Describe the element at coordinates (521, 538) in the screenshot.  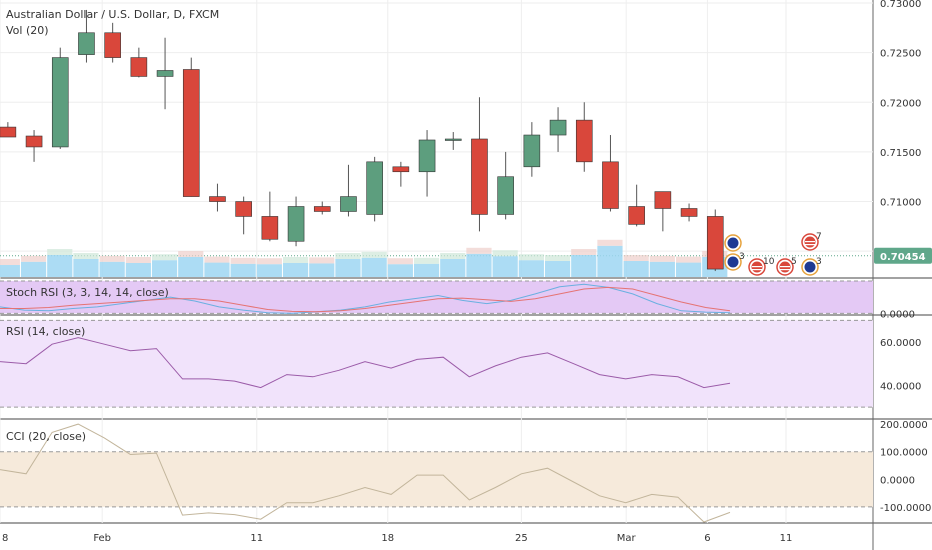
I see `time-tick-label: 25` at that location.